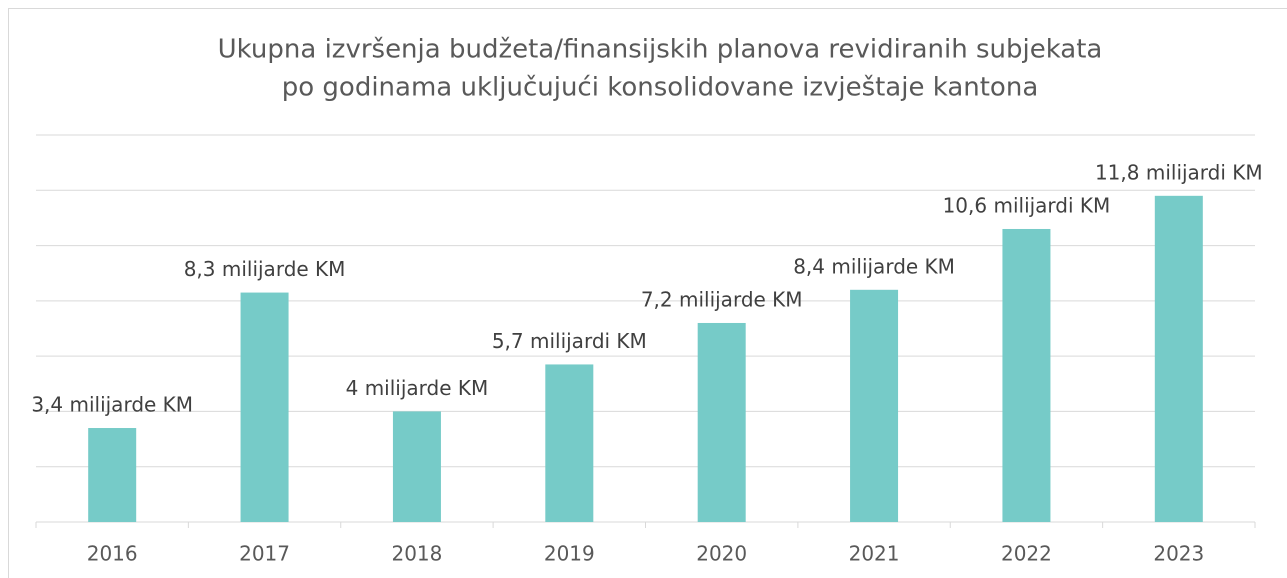  Describe the element at coordinates (264, 554) in the screenshot. I see `x-tick-label: 2017` at that location.